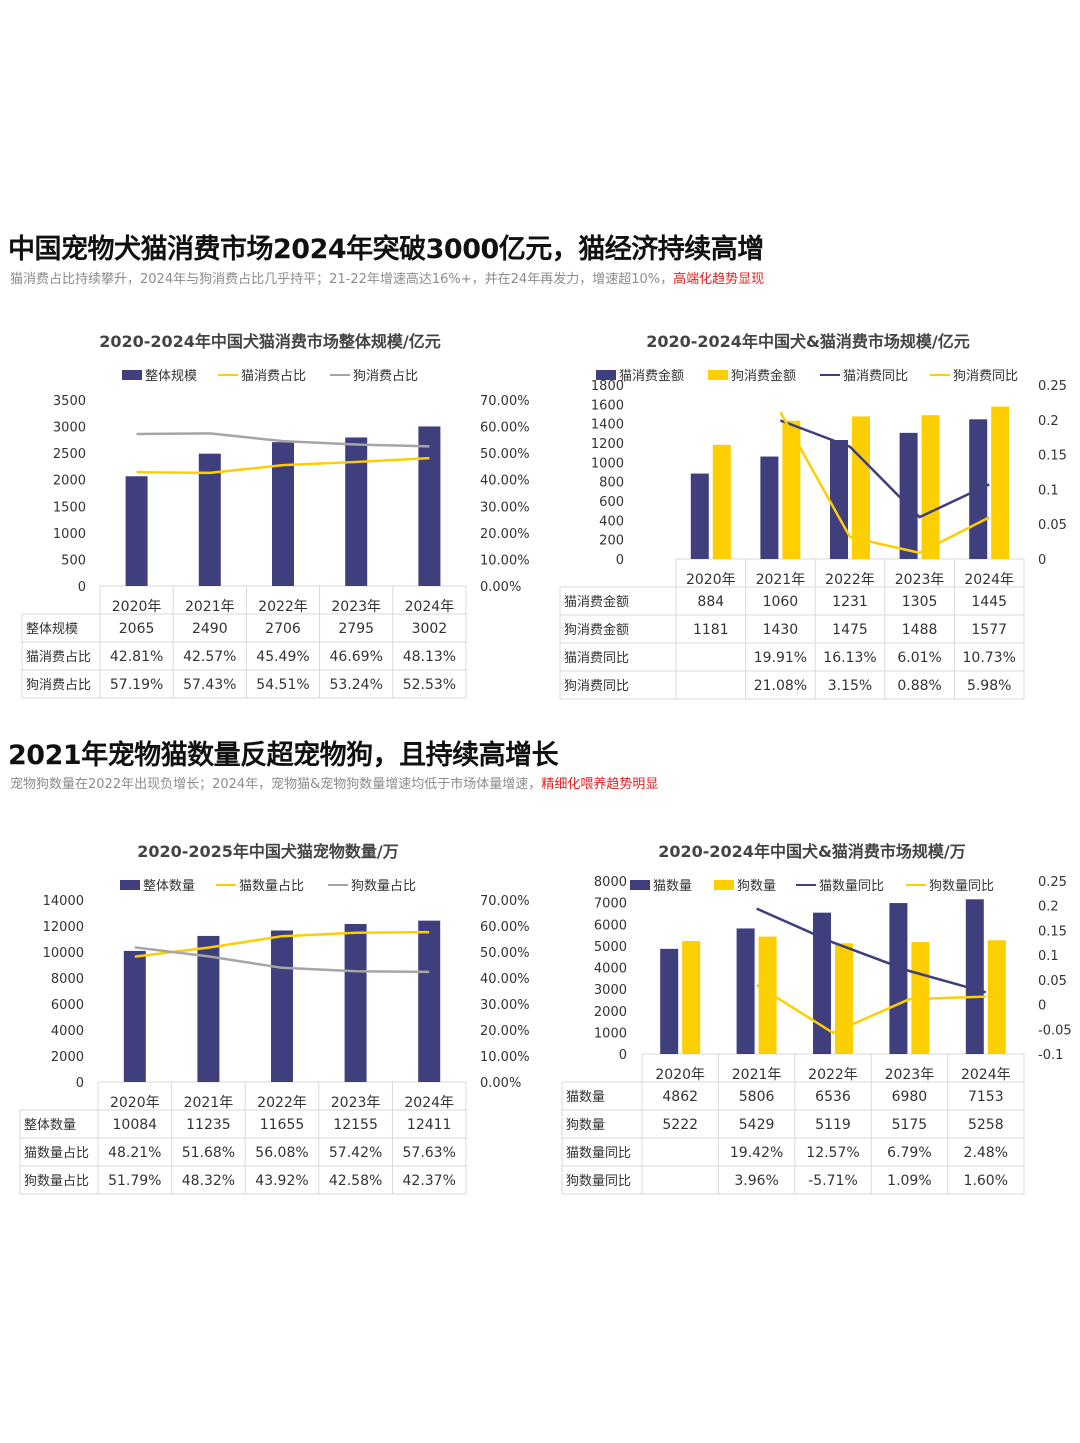 The height and width of the screenshot is (1443, 1080). What do you see at coordinates (505, 901) in the screenshot?
I see `right-tick-label: 70.00%` at bounding box center [505, 901].